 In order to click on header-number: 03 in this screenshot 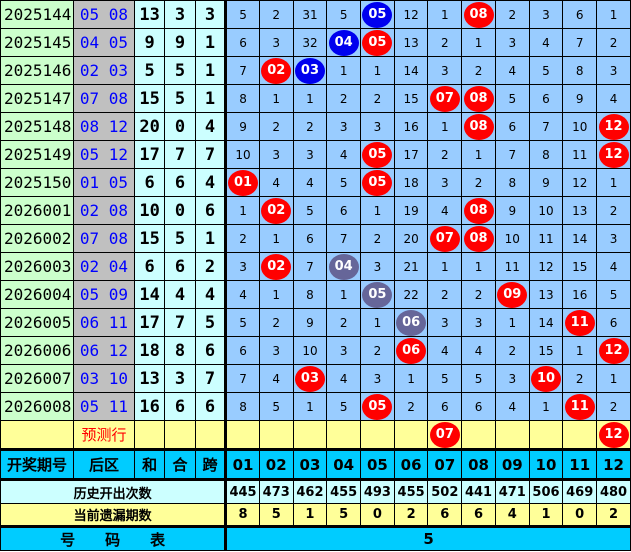, I will do `click(310, 464)`.